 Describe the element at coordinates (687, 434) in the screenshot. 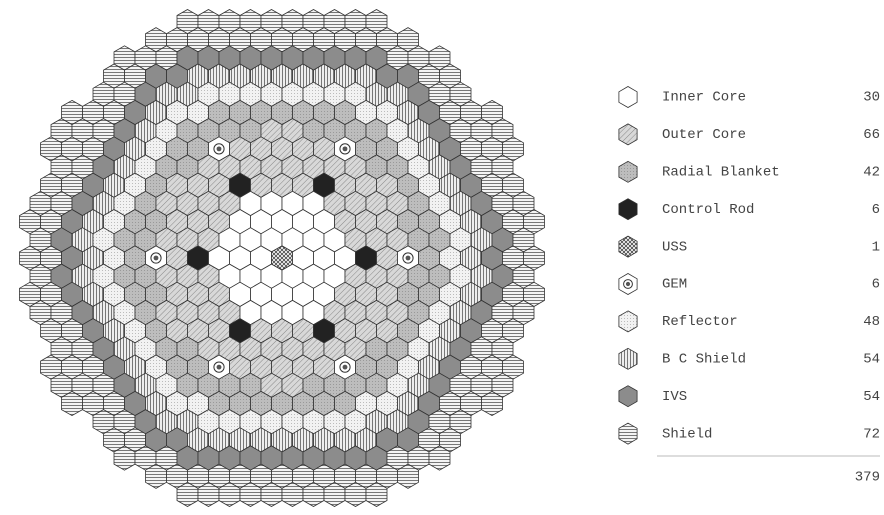

I see `legend-label: Shield` at that location.